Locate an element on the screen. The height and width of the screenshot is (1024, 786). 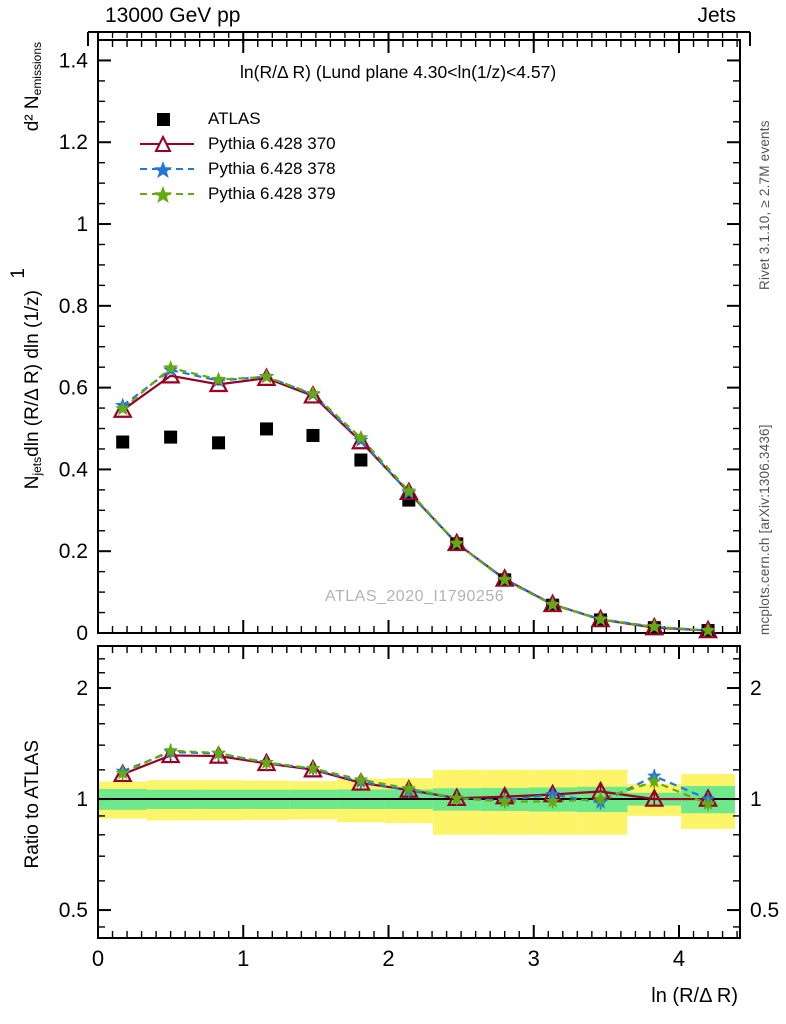
x-tick-label: 2 is located at coordinates (388, 957).